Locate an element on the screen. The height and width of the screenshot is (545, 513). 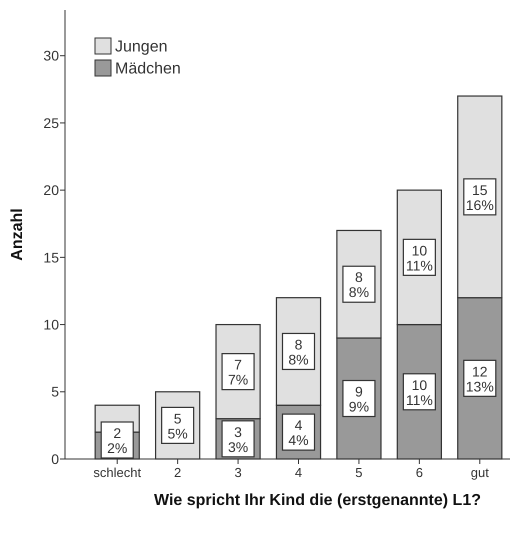
data-label: 7 7% is located at coordinates (238, 372).